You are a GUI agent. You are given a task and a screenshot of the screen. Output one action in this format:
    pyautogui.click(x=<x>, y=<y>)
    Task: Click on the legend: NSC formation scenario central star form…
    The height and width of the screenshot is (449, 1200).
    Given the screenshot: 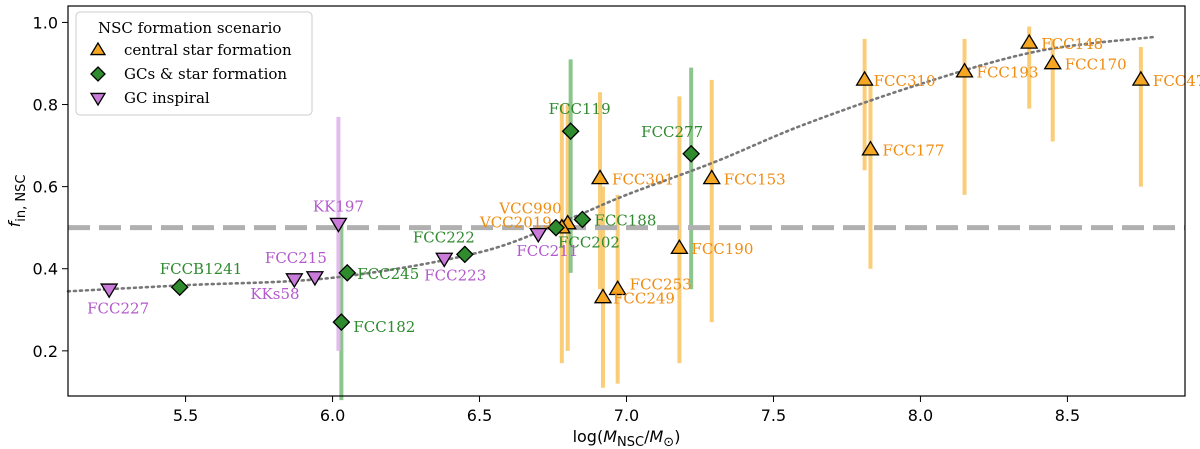 What is the action you would take?
    pyautogui.click(x=194, y=63)
    